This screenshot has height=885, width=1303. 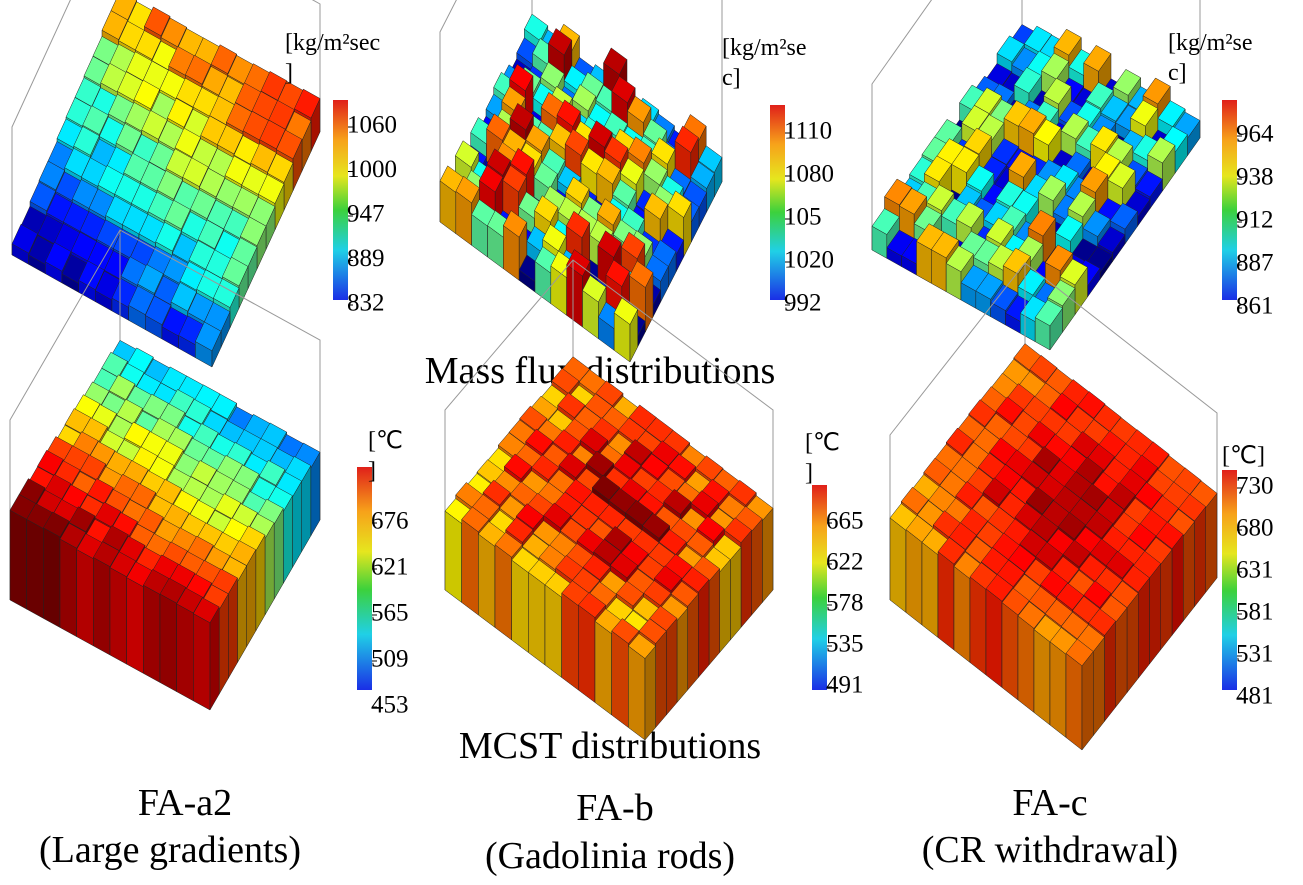 I want to click on frame, so click(x=581, y=111).